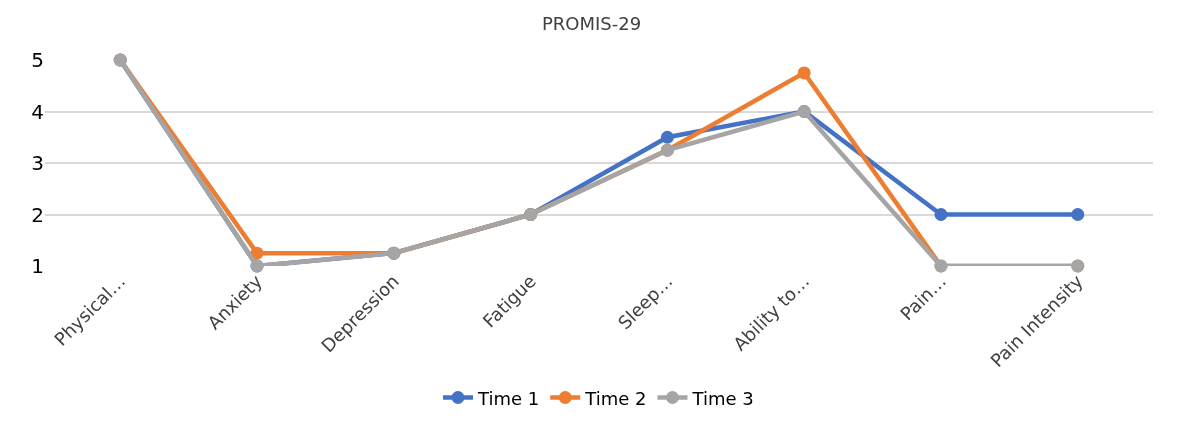  Describe the element at coordinates (508, 398) in the screenshot. I see `legend-label: Time 1` at that location.